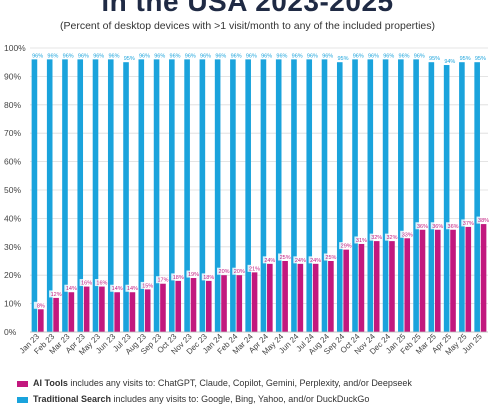  I want to click on data-label-ai-tools: 20%, so click(224, 272).